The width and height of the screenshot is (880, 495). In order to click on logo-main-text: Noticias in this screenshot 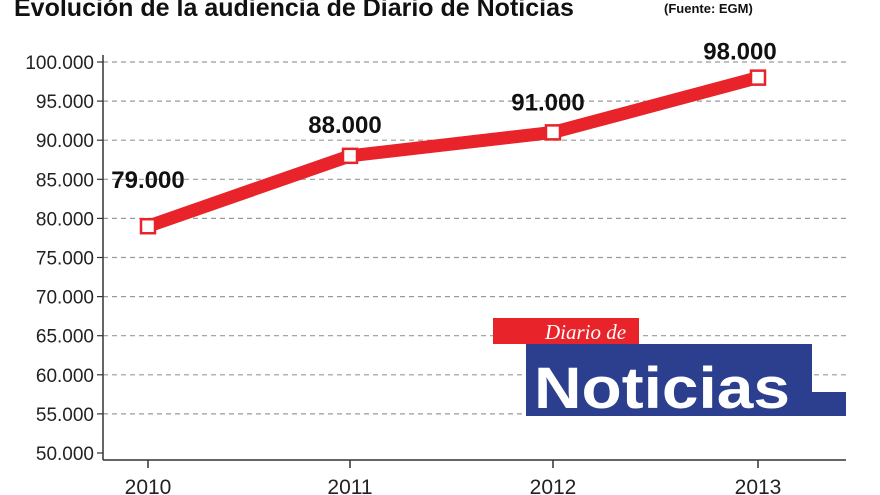, I will do `click(662, 388)`.